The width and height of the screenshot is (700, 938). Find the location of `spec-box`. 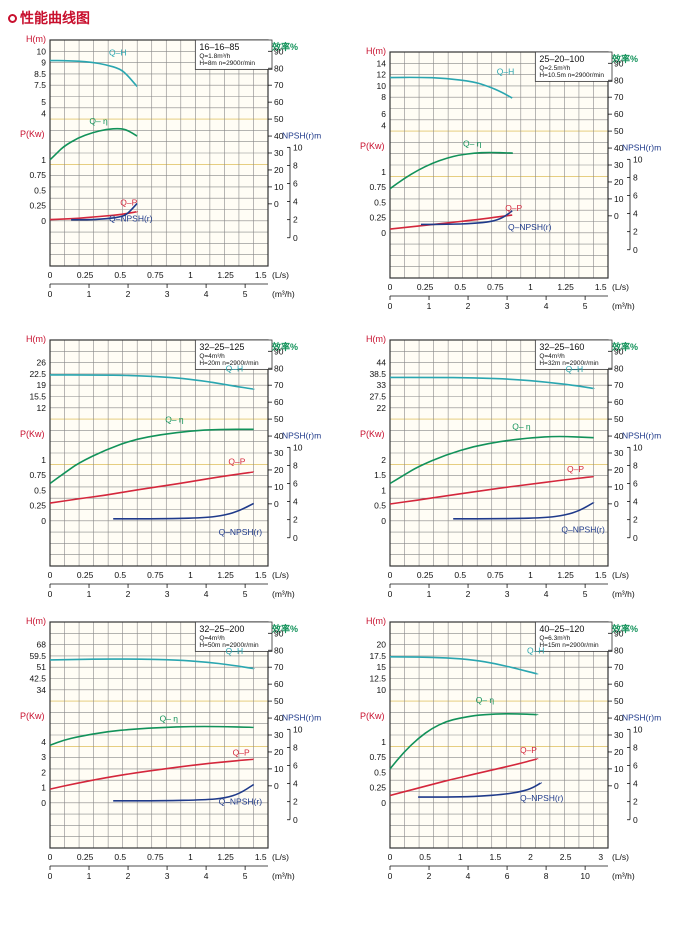

spec-box is located at coordinates (233, 54).